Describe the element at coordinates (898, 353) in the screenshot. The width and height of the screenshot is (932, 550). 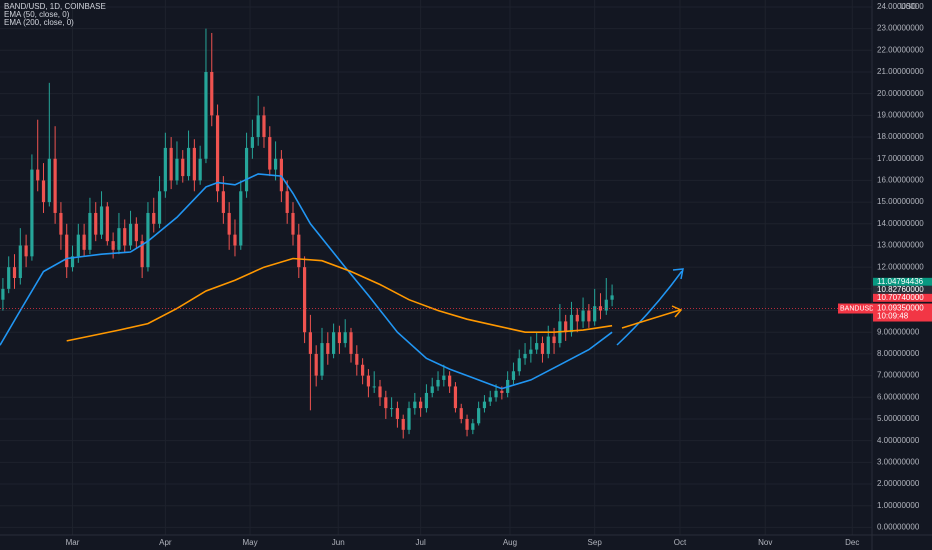
I see `y-tick-label: 8.00000000` at that location.